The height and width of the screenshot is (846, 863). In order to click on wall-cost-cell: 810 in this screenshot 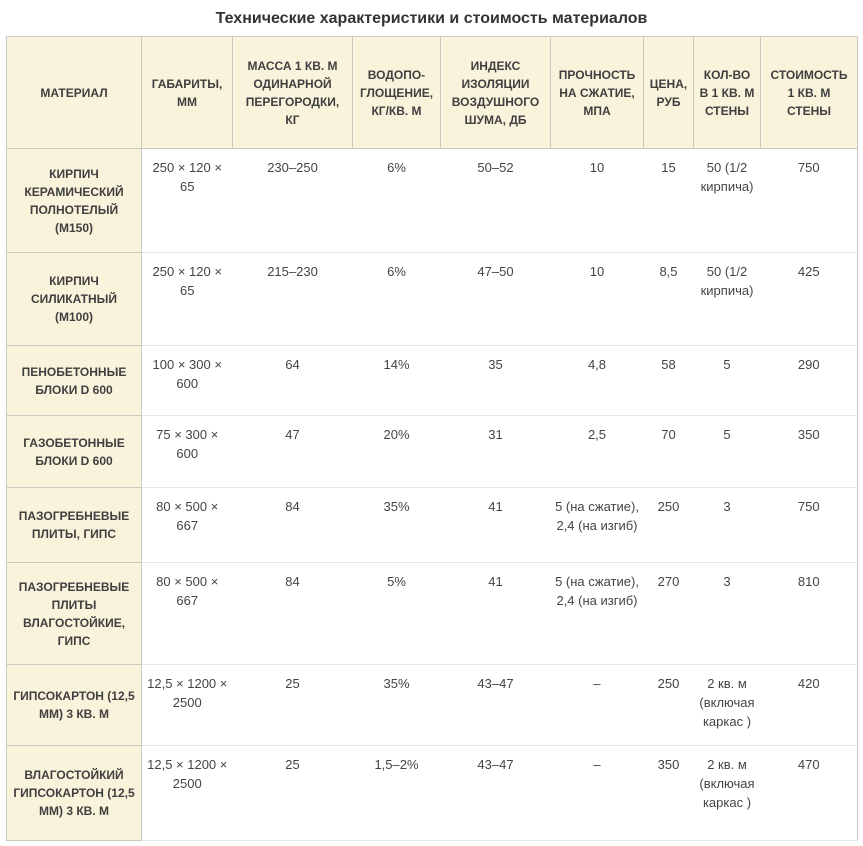, I will do `click(809, 614)`.